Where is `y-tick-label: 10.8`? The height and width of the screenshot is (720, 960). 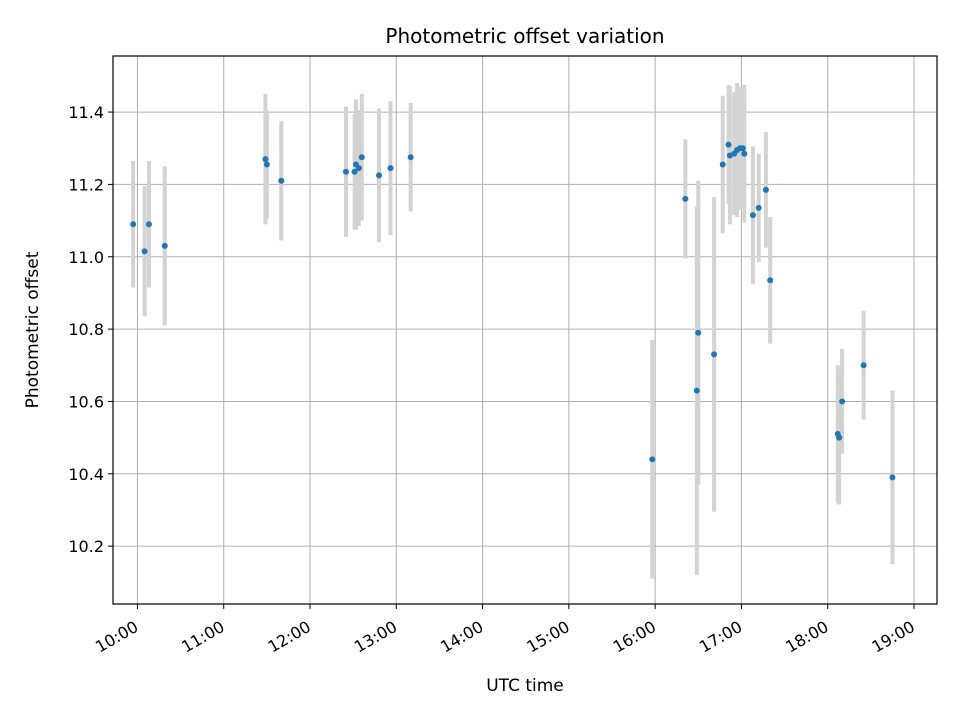 y-tick-label: 10.8 is located at coordinates (86, 329).